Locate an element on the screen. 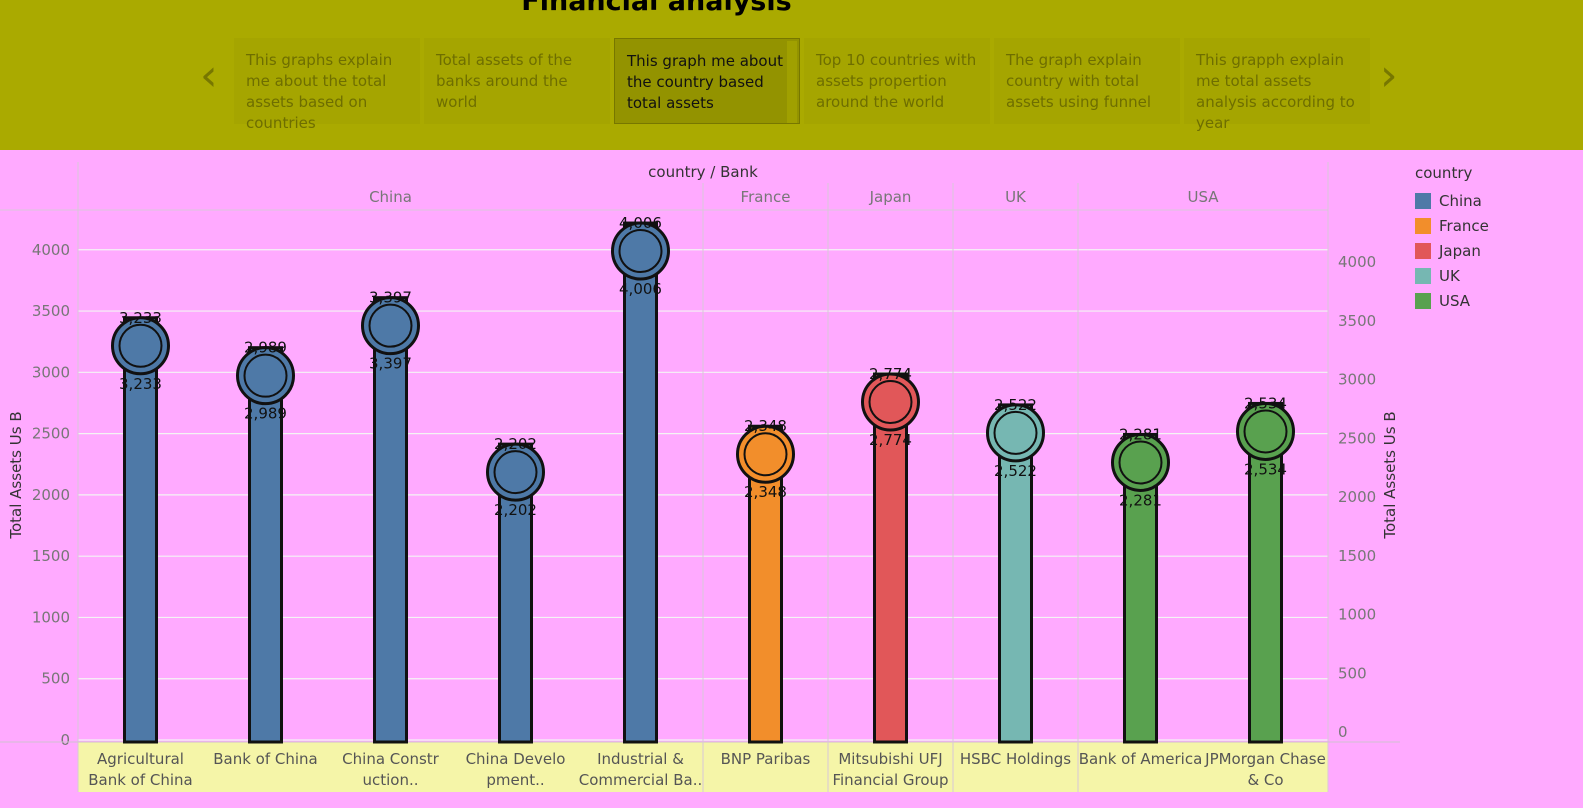 This screenshot has width=1583, height=808. y-tick-label: 2500 is located at coordinates (51, 434).